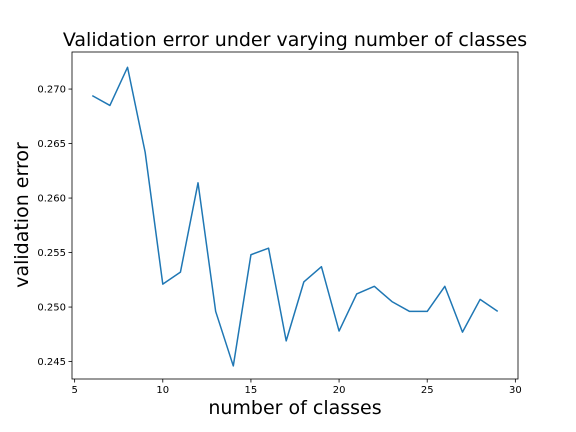 This screenshot has width=576, height=432. Describe the element at coordinates (51, 362) in the screenshot. I see `y-tick-label: 0.245` at that location.